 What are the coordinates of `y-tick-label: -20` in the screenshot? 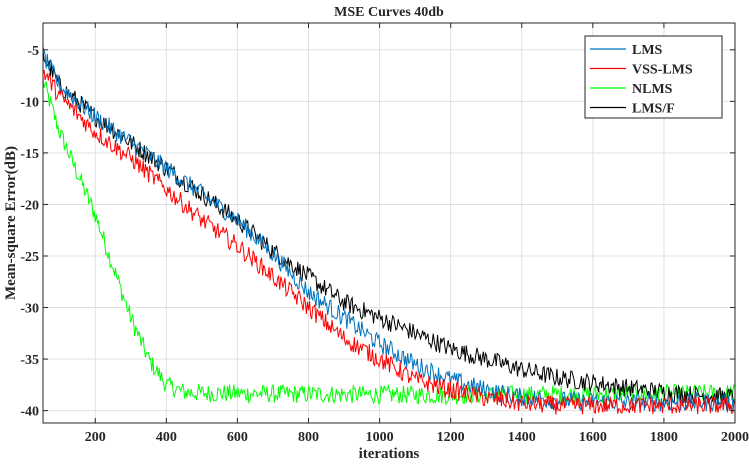 It's located at (29, 205).